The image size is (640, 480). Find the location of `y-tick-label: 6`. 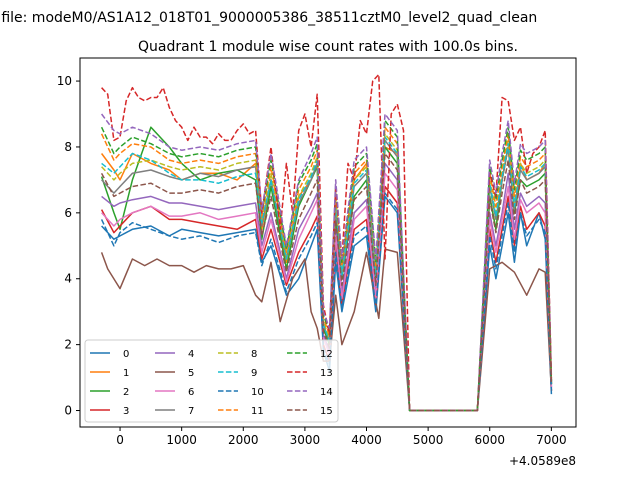

y-tick-label: 6 is located at coordinates (68, 213).